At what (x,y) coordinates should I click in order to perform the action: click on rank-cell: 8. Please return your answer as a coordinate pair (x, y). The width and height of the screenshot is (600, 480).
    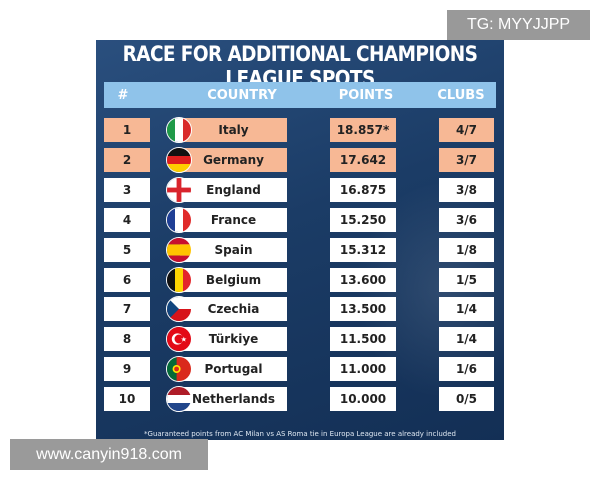
    Looking at the image, I should click on (127, 339).